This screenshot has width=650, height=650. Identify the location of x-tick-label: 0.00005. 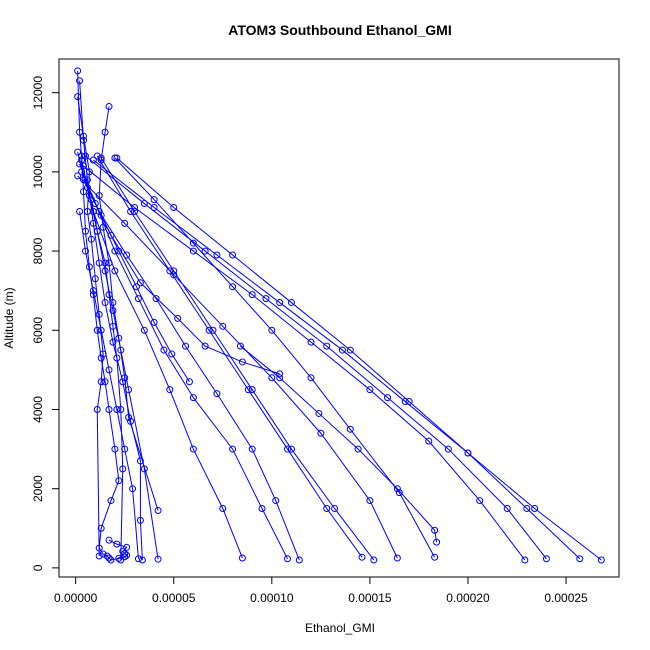
(174, 598).